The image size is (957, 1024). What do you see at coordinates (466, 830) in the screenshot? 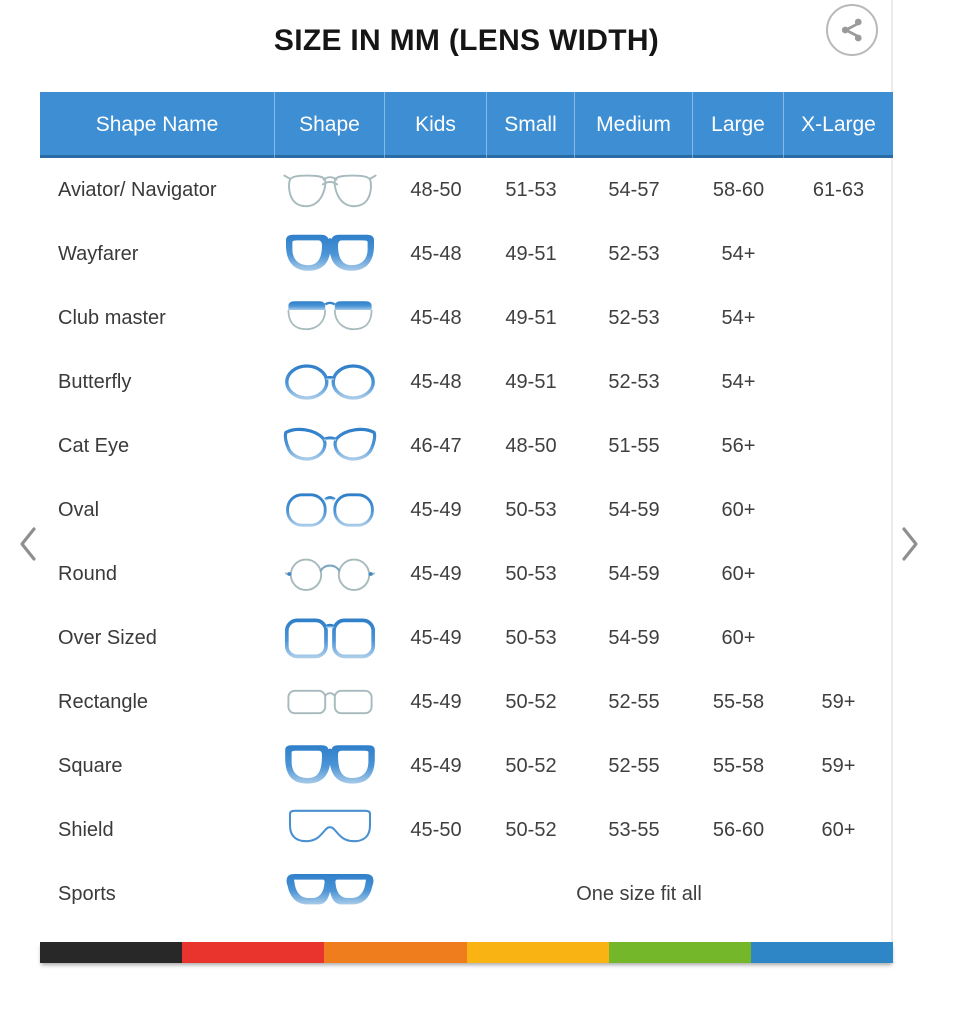
I see `table-row: Shield 45-50 50-52 53-55 56-60 60+` at bounding box center [466, 830].